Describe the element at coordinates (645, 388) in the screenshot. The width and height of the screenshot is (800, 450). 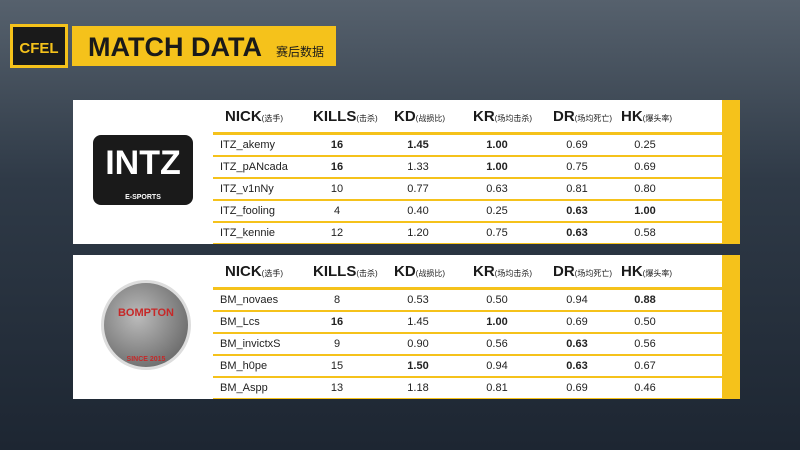
I see `stat-value: 0.46` at that location.